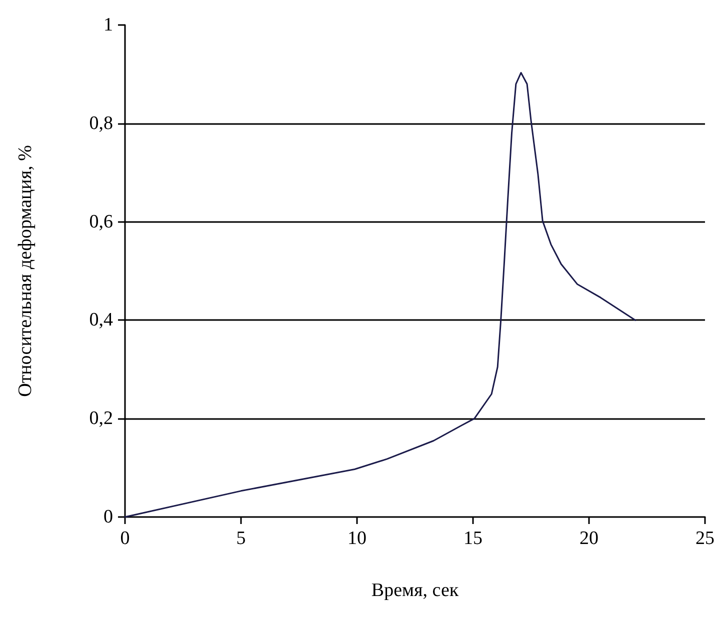 This screenshot has height=634, width=722. Describe the element at coordinates (357, 538) in the screenshot. I see `x-tick-label: 10` at that location.